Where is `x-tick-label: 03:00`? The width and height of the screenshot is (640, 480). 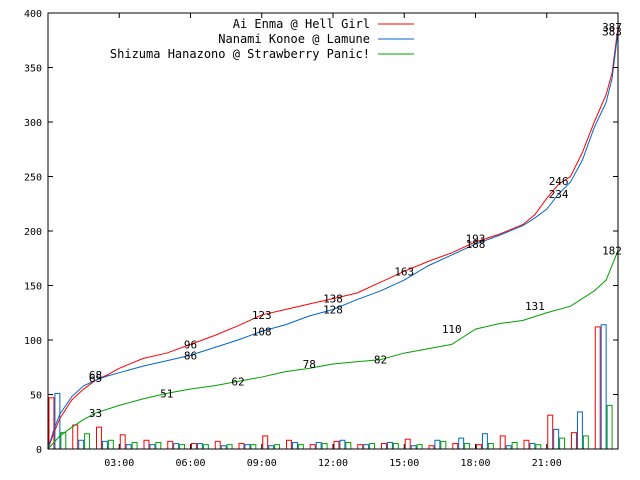 x-tick-label: 03:00 is located at coordinates (119, 463).